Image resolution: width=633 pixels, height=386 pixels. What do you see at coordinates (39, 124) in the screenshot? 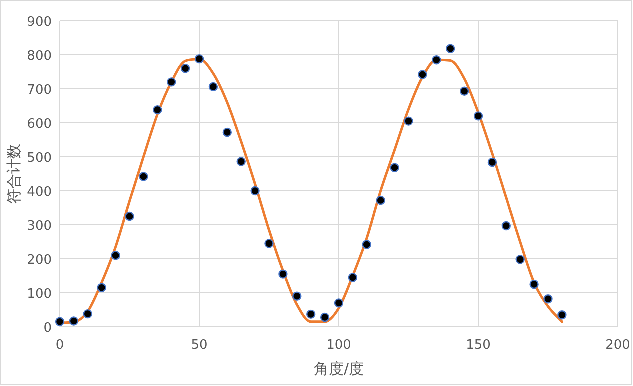
I see `y-tick-label: 600` at bounding box center [39, 124].